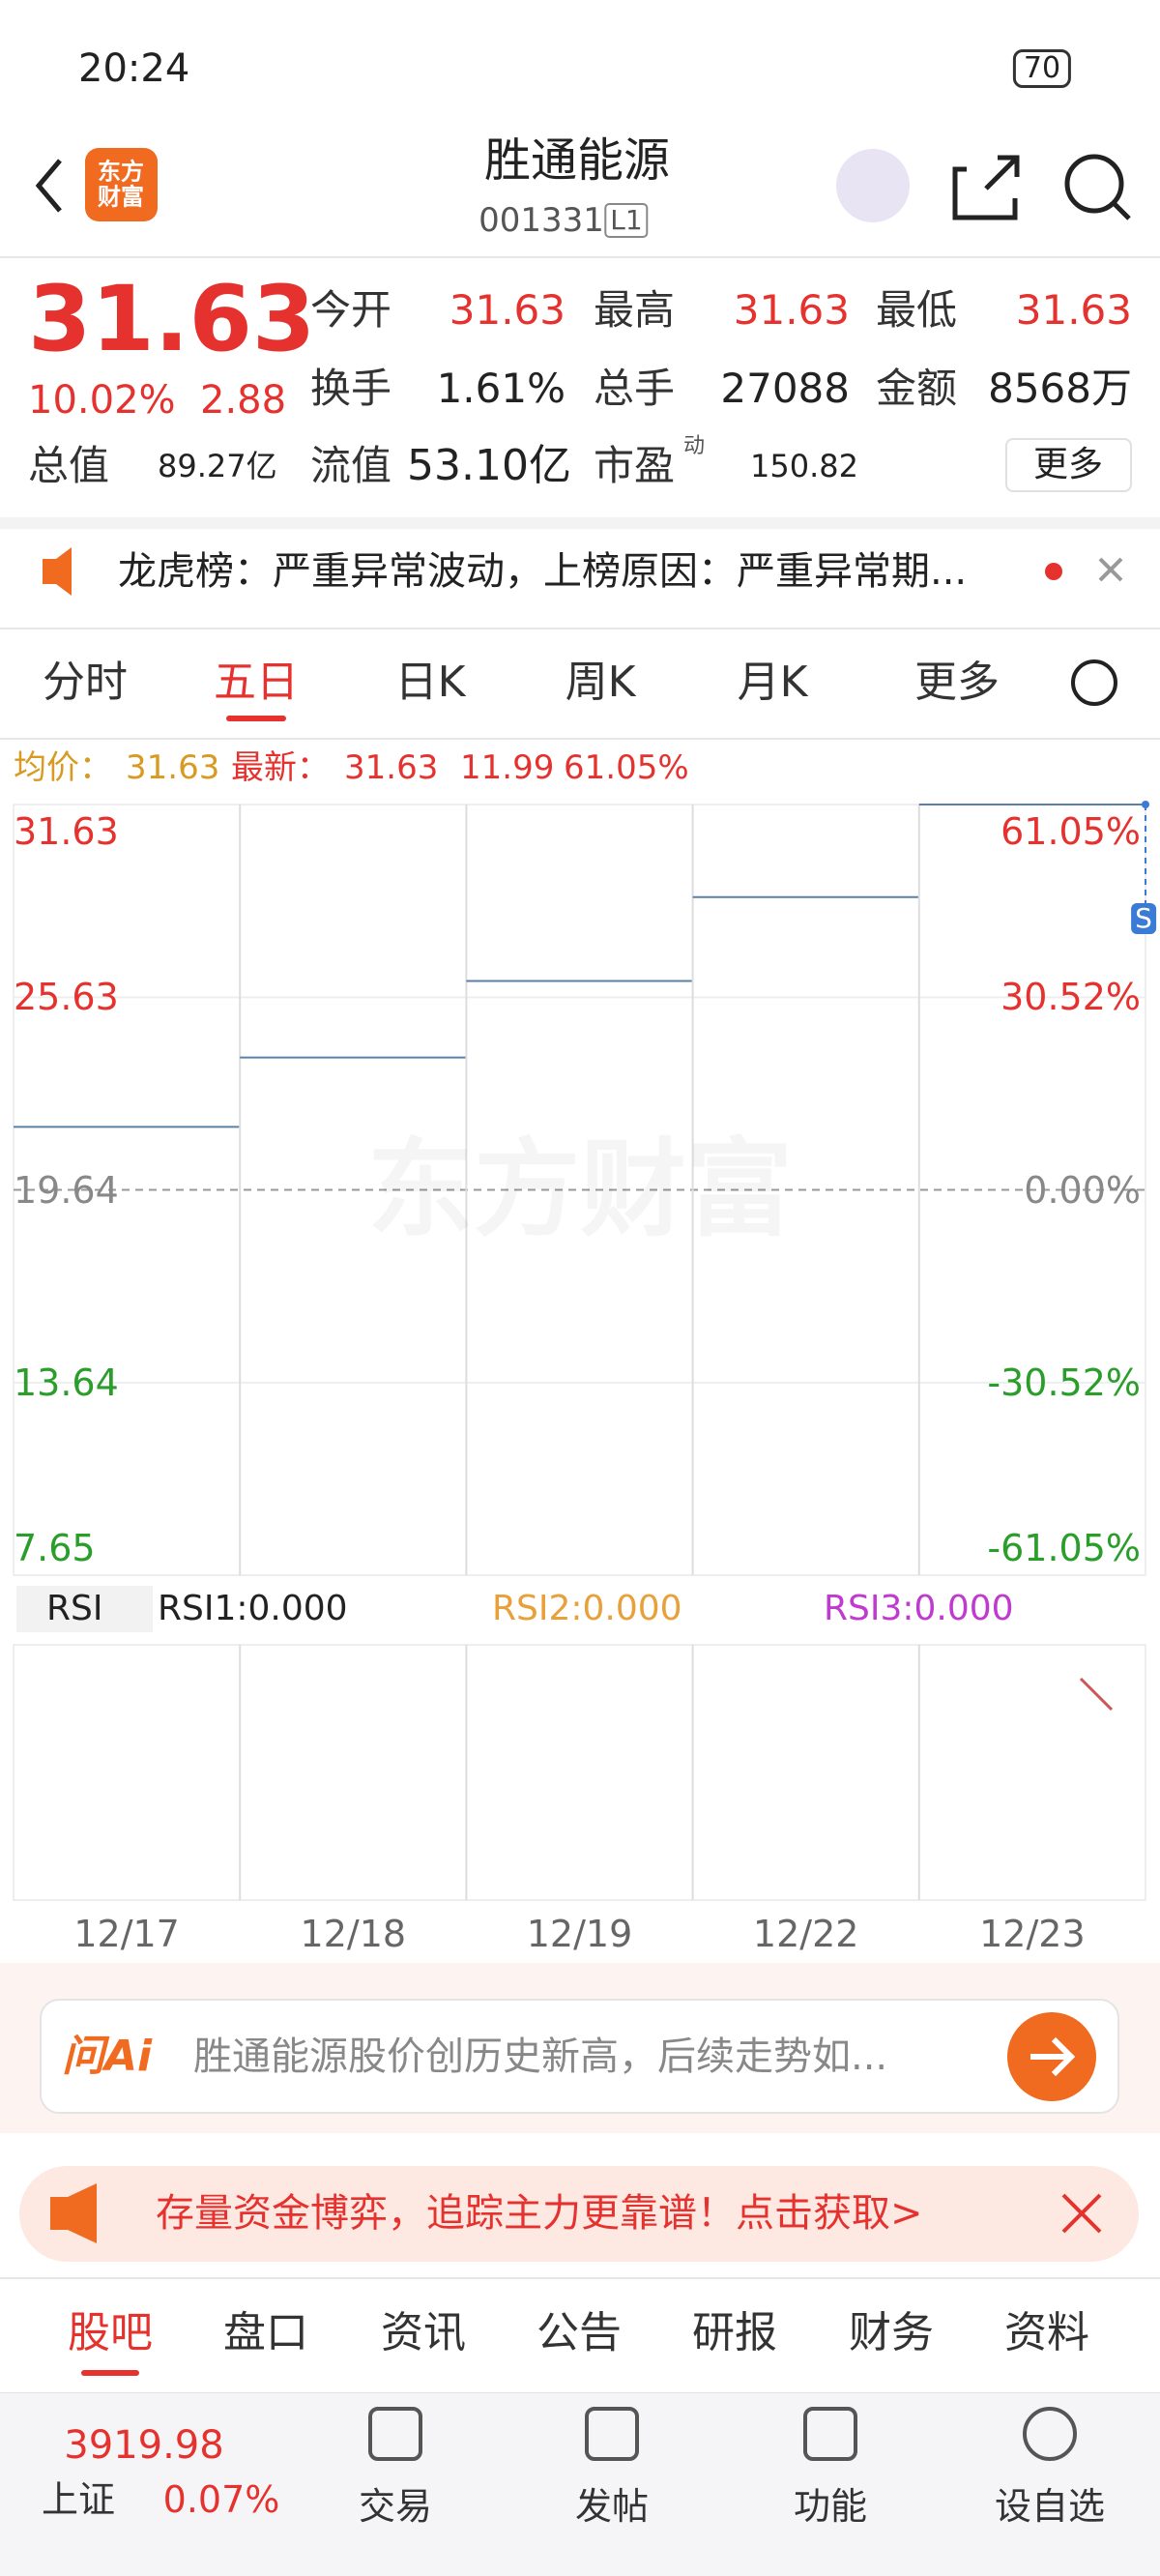 The height and width of the screenshot is (2576, 1160). I want to click on index-value: 3919.98, so click(144, 2445).